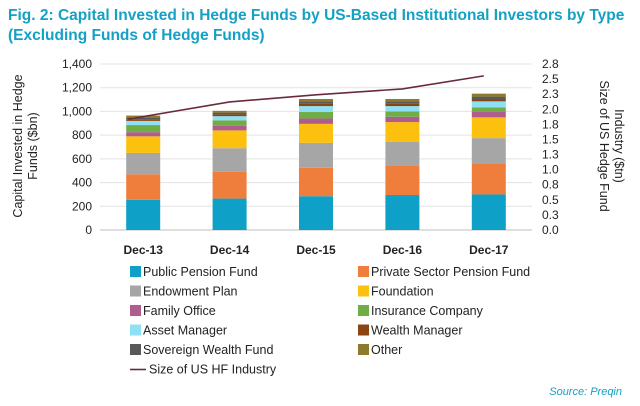 The width and height of the screenshot is (640, 406). What do you see at coordinates (450, 272) in the screenshot?
I see `legend-label: Private Sector Pension Fund` at bounding box center [450, 272].